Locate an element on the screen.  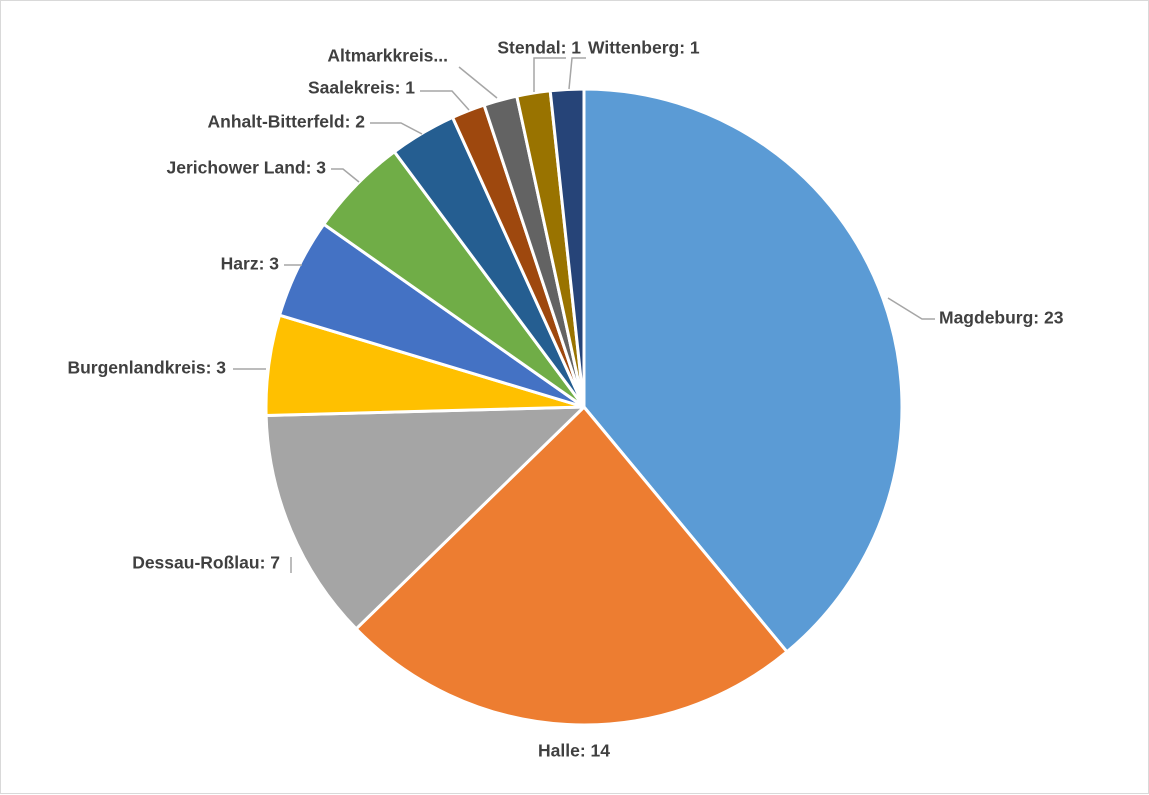
data-label-dessau-rosslau: Dessau-Roßlau: 7 is located at coordinates (206, 563).